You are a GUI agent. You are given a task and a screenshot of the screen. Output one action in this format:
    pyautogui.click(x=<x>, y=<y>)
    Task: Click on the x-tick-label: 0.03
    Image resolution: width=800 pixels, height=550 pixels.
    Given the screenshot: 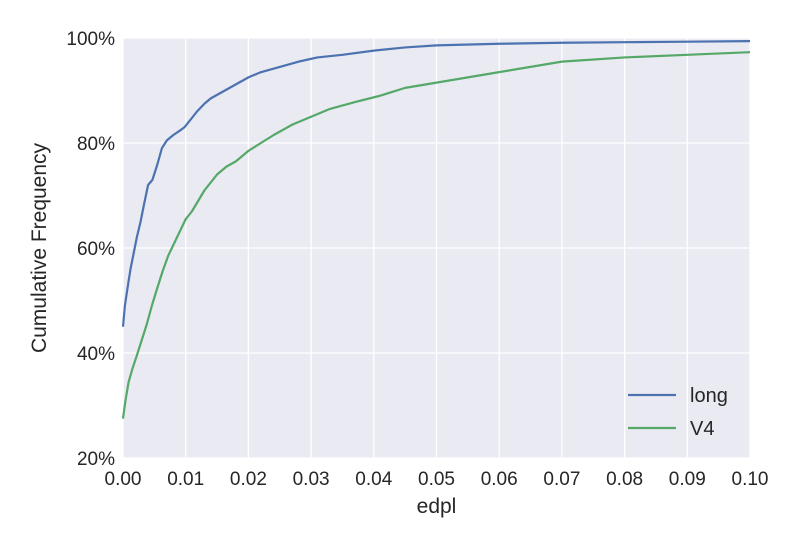 What is the action you would take?
    pyautogui.click(x=311, y=479)
    